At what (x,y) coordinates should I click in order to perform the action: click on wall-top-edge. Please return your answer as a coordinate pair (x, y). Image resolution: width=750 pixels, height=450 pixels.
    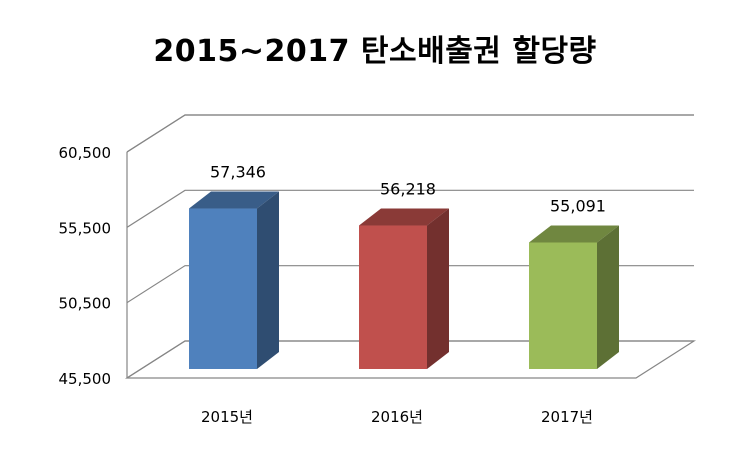
    Looking at the image, I should click on (410, 133).